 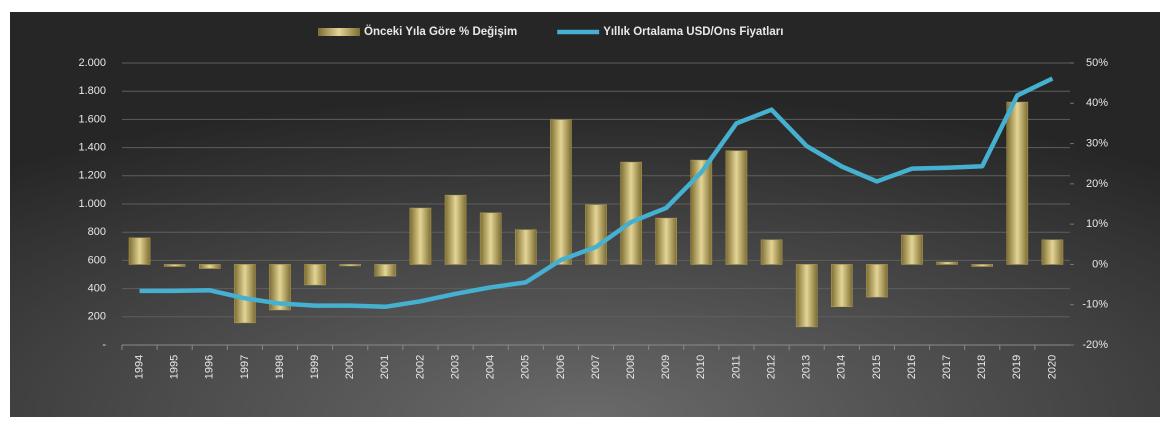 I want to click on x-tick-label: 2009, so click(x=666, y=367).